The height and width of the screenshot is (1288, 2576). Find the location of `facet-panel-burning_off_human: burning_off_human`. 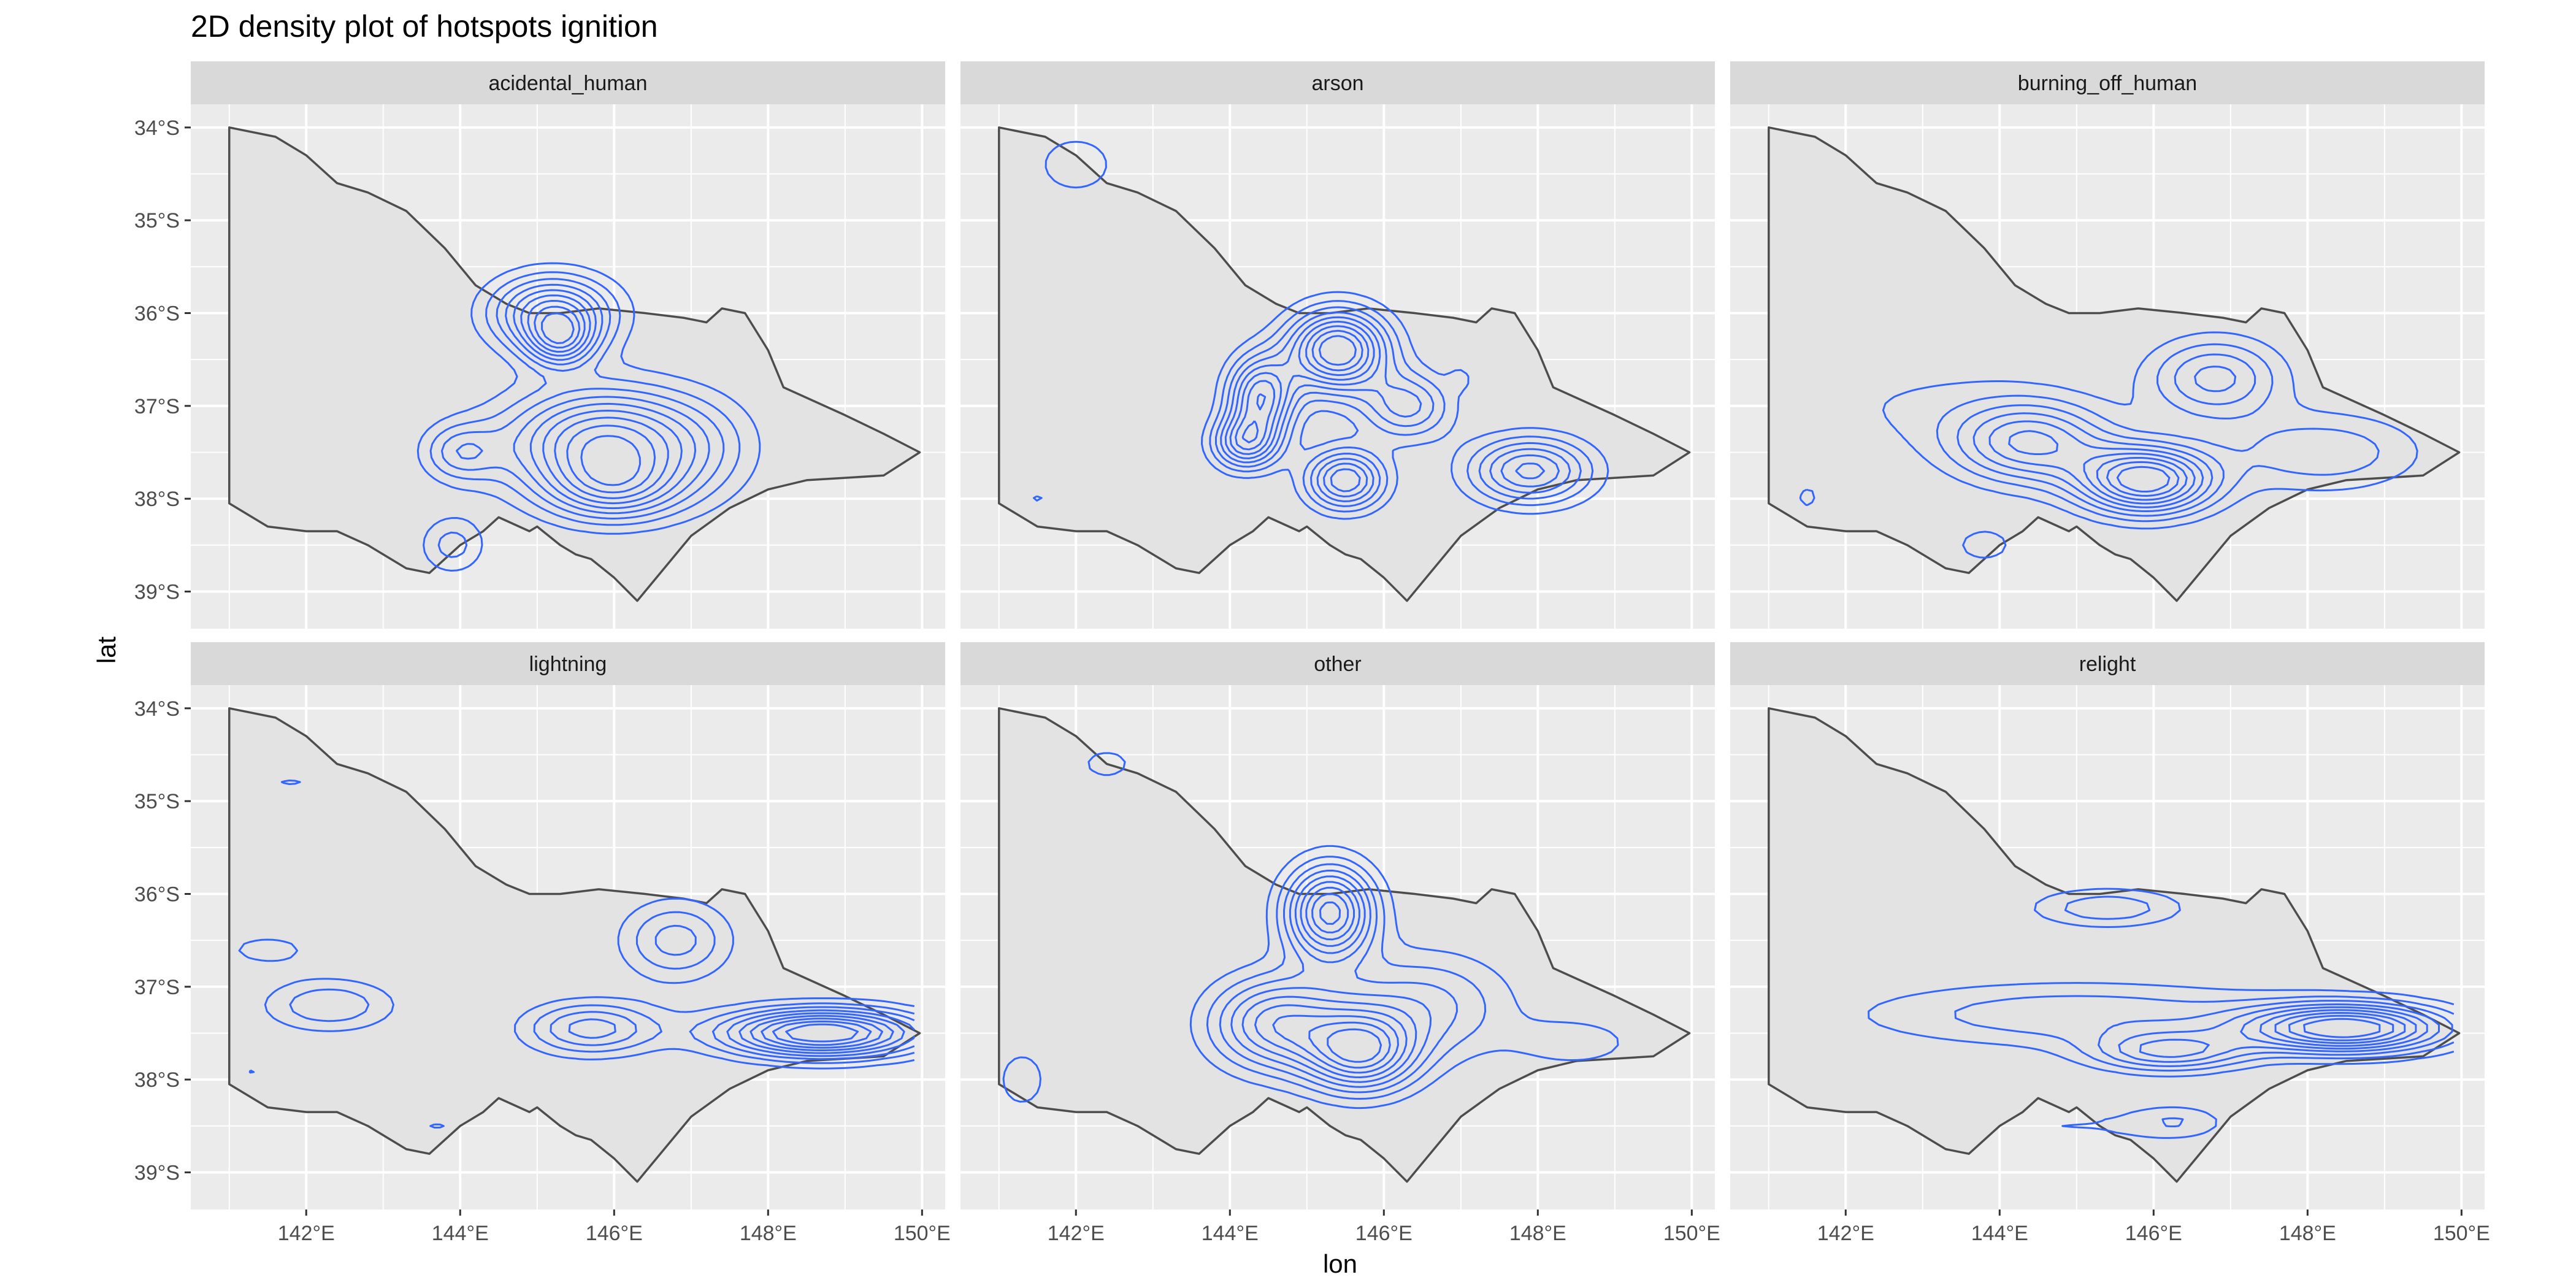

facet-panel-burning_off_human: burning_off_human is located at coordinates (2107, 345).